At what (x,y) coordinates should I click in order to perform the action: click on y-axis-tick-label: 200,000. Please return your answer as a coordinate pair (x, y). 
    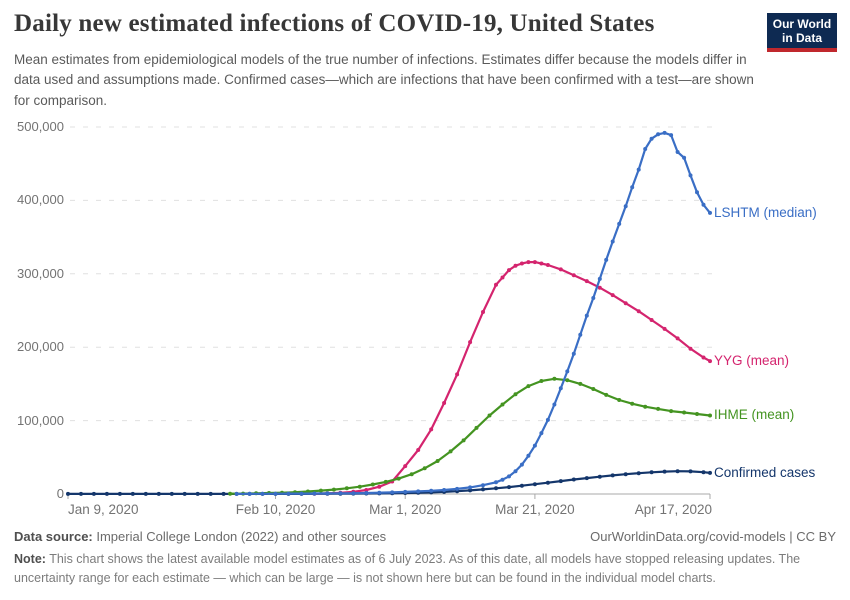
    Looking at the image, I should click on (40, 347).